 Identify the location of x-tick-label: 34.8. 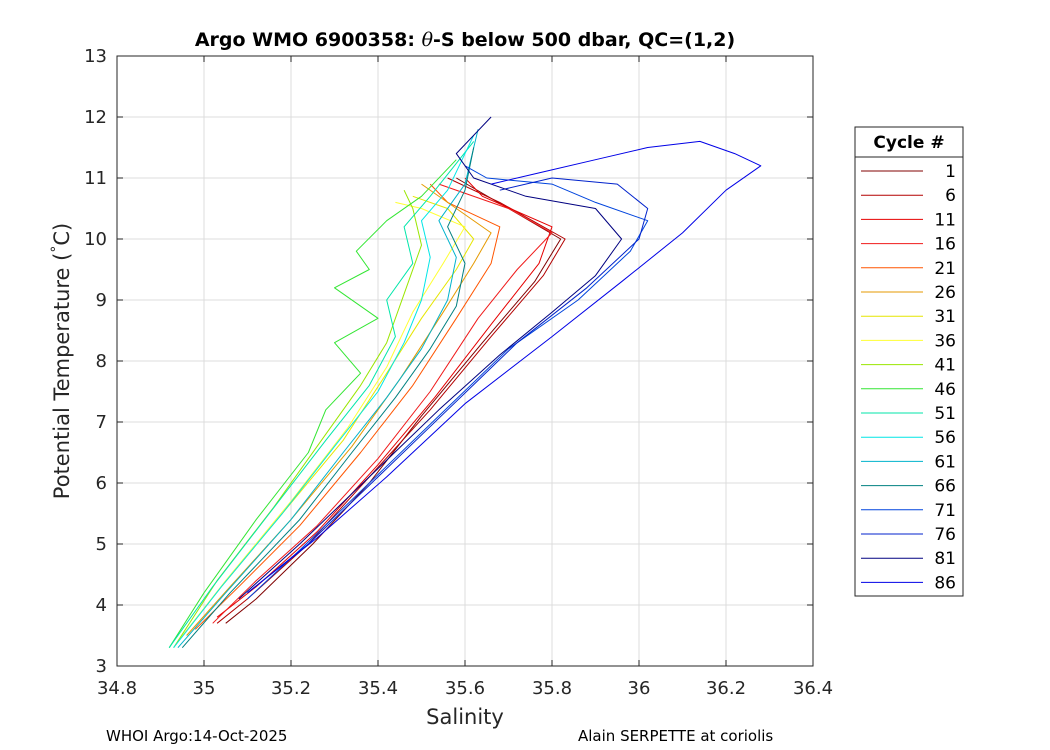
(117, 688).